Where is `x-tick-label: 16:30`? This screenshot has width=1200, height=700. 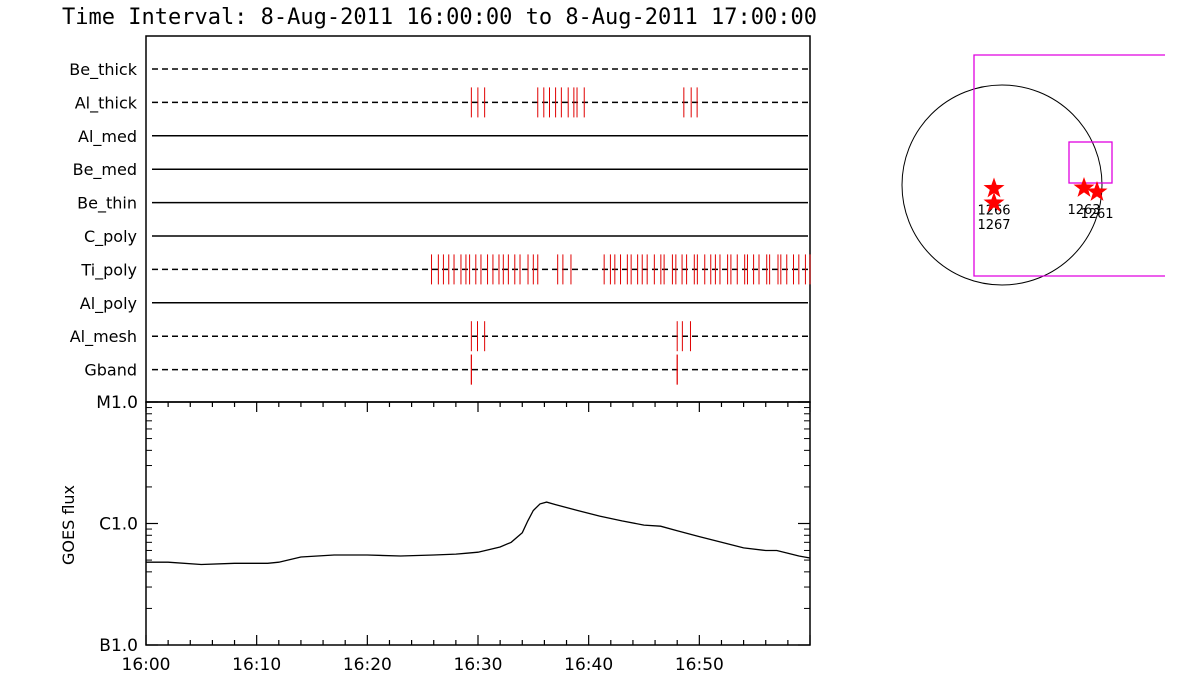
x-tick-label: 16:30 is located at coordinates (478, 665).